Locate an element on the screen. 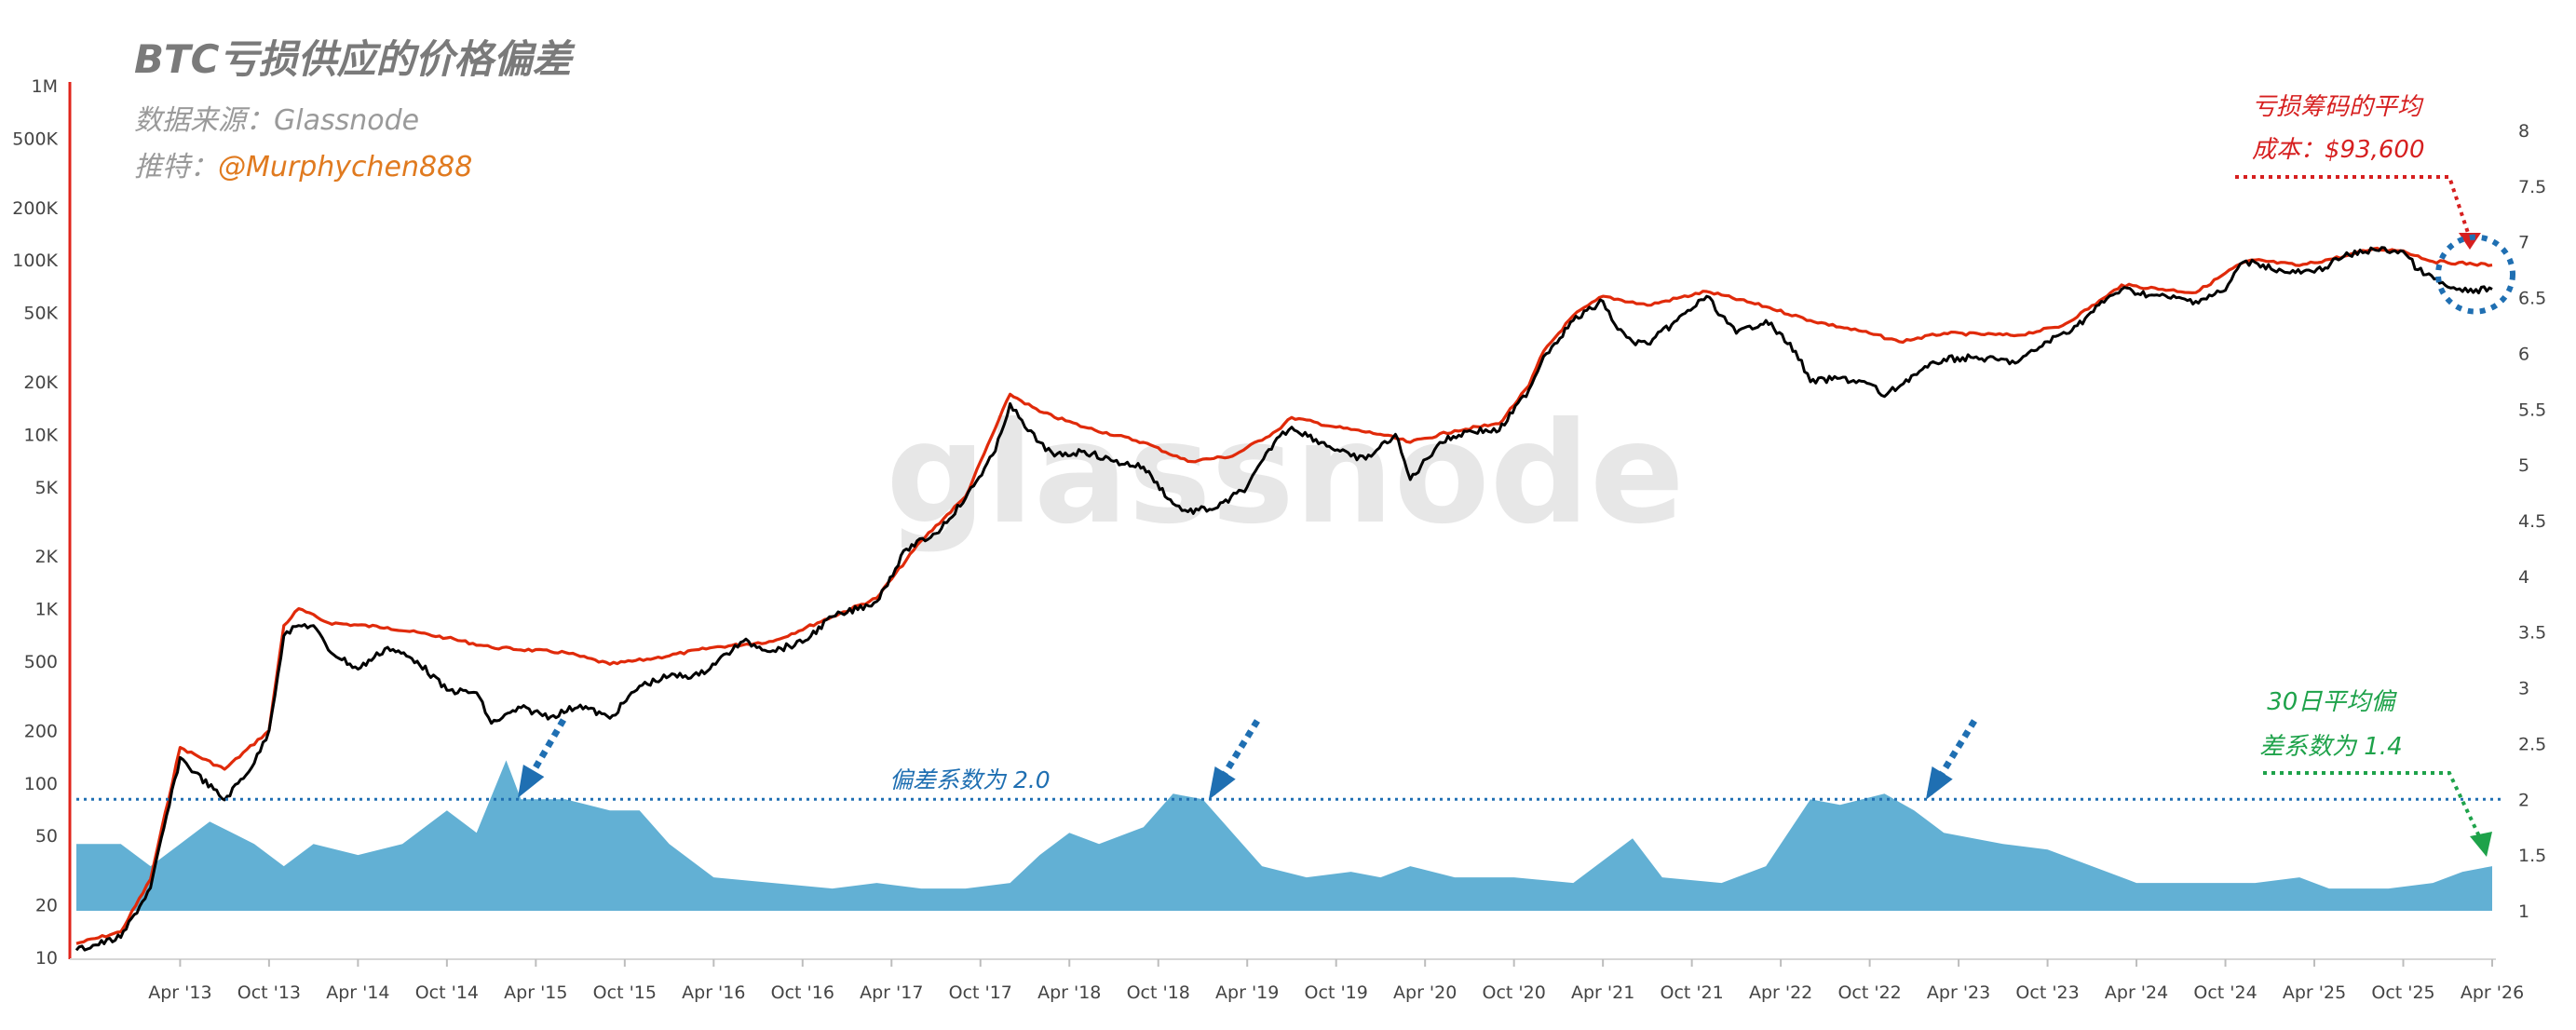 The width and height of the screenshot is (2576, 1030). y-right-tick-label: 1 is located at coordinates (2523, 911).